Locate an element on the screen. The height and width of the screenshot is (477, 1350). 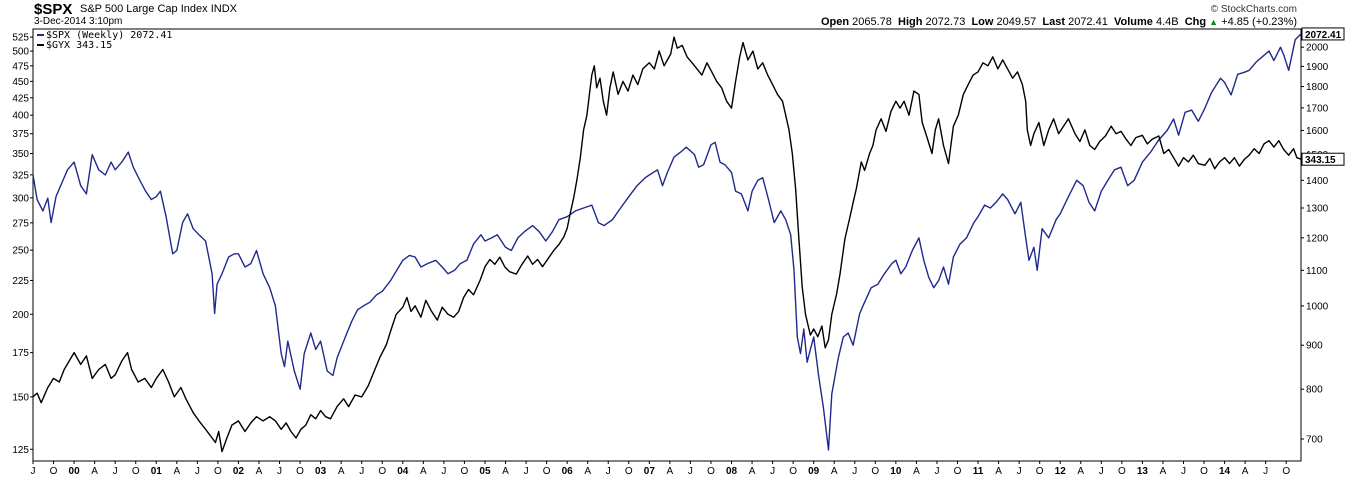
y-left-tick-label: 450 is located at coordinates (20, 82).